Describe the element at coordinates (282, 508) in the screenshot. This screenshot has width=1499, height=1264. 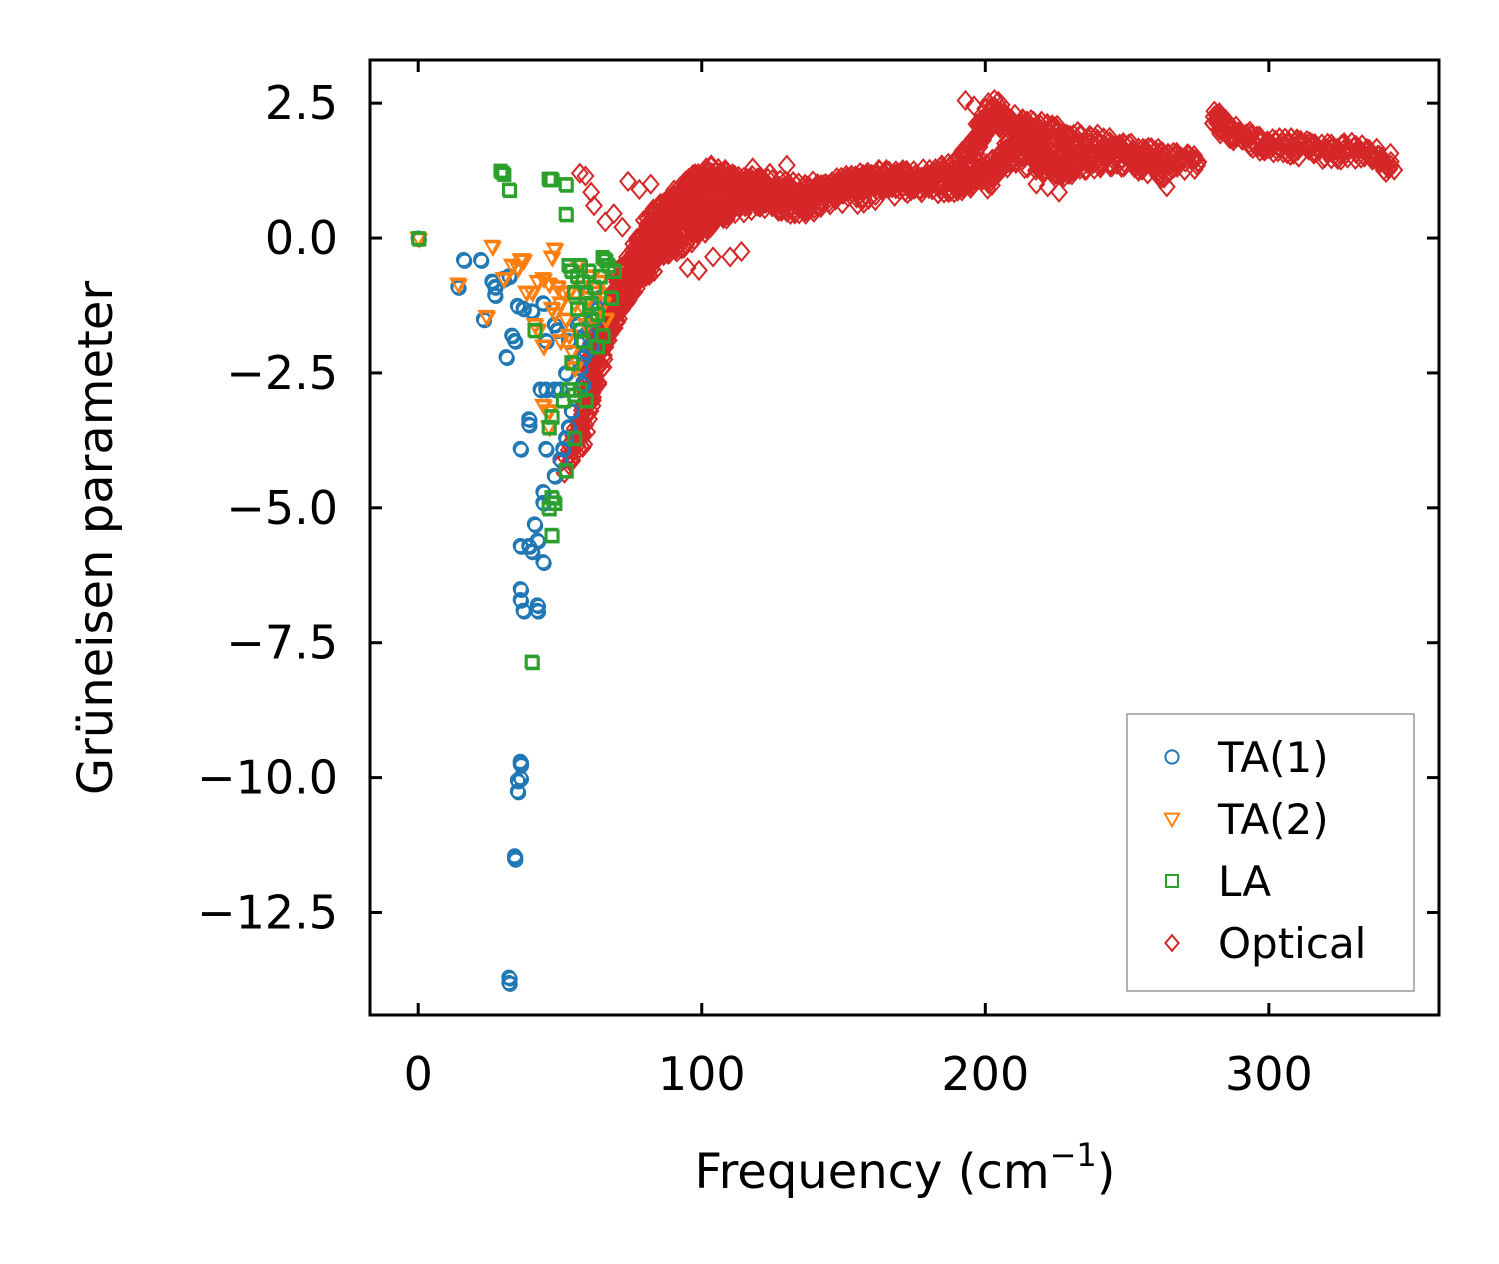
I see `y-tick-label: −5.0` at that location.